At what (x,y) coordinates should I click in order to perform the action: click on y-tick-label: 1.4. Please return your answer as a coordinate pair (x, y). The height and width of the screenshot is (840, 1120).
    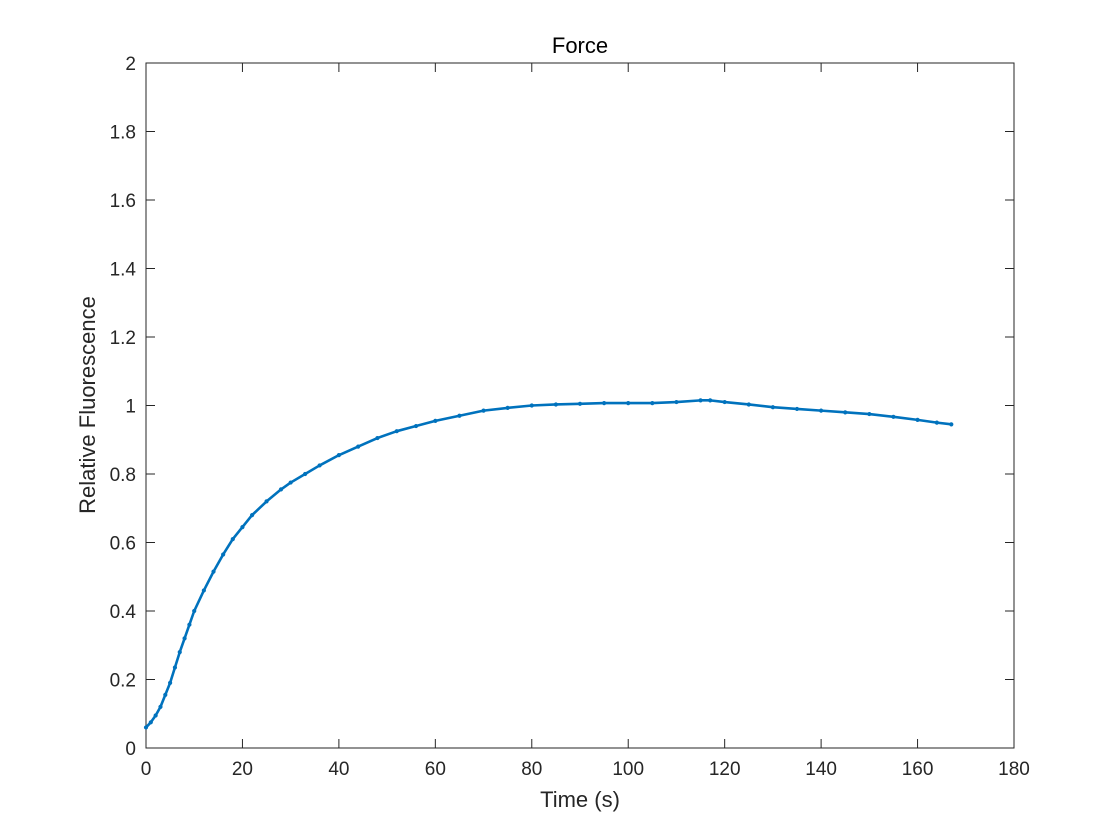
    Looking at the image, I should click on (123, 270).